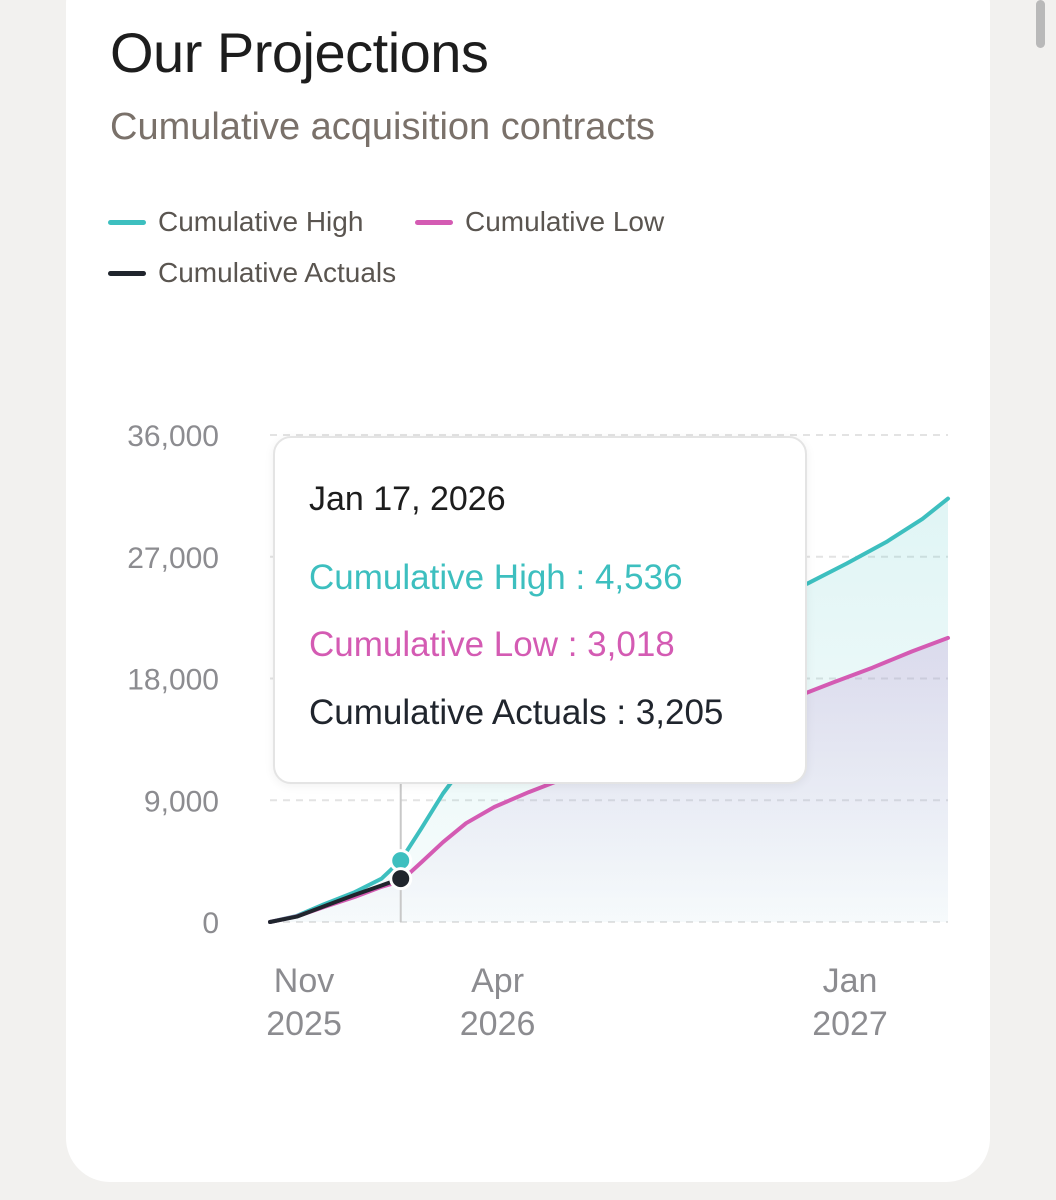 The image size is (1056, 1200). What do you see at coordinates (277, 272) in the screenshot?
I see `legend-label-actuals: Cumulative Actuals` at bounding box center [277, 272].